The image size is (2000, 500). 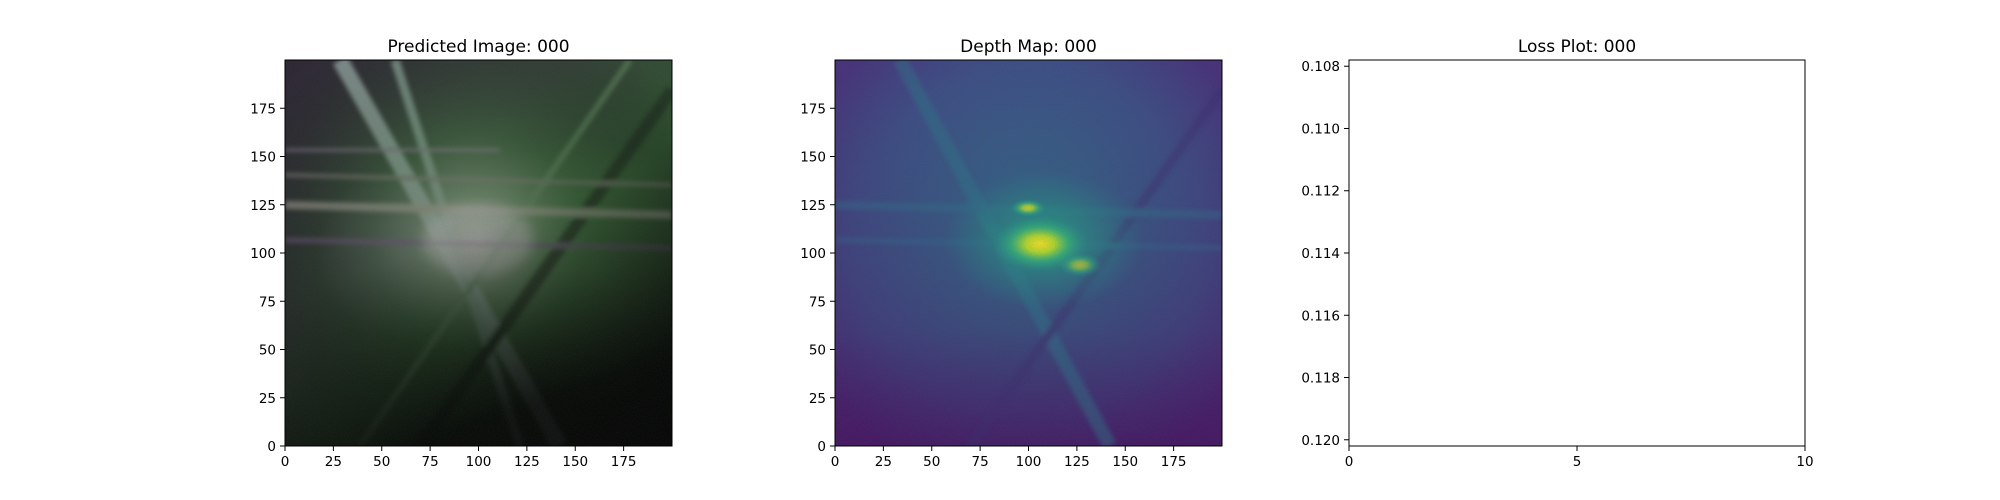 I want to click on y-tick-label: 0.120, so click(x=1320, y=441).